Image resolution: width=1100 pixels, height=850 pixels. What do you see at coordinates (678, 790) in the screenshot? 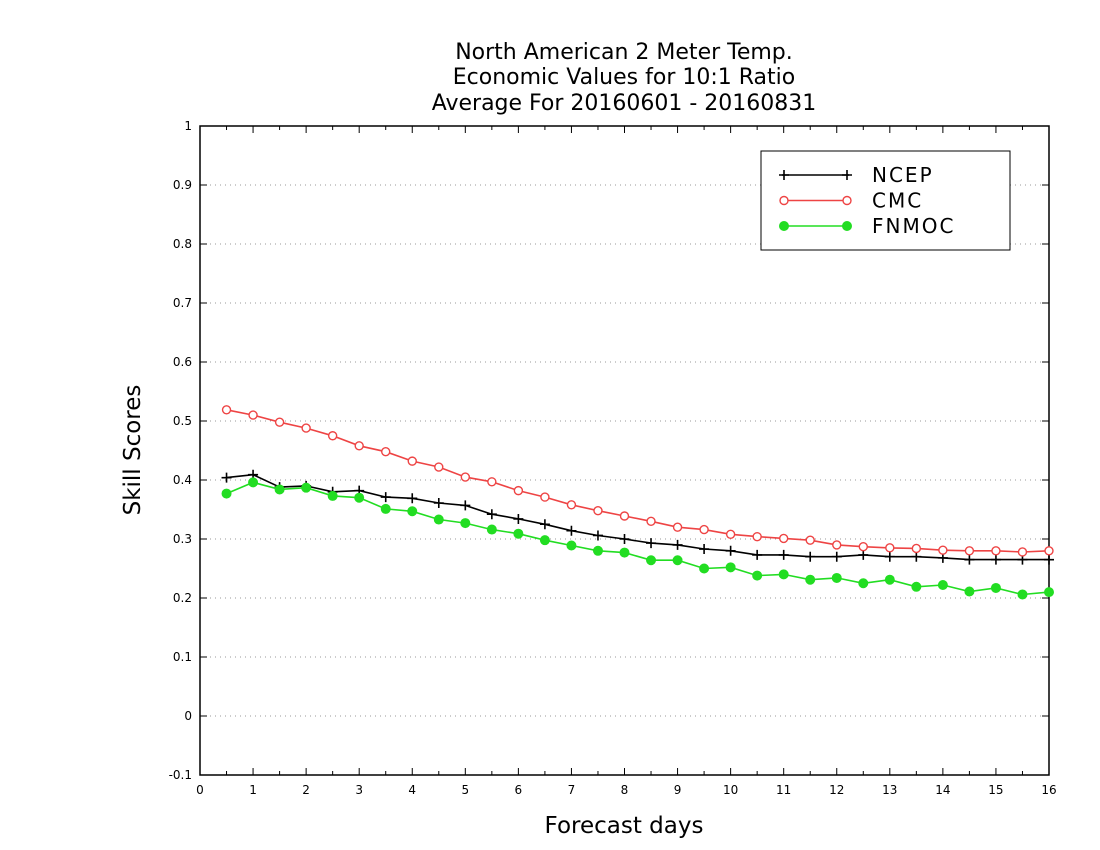
I see `x-tick-label: 9` at bounding box center [678, 790].